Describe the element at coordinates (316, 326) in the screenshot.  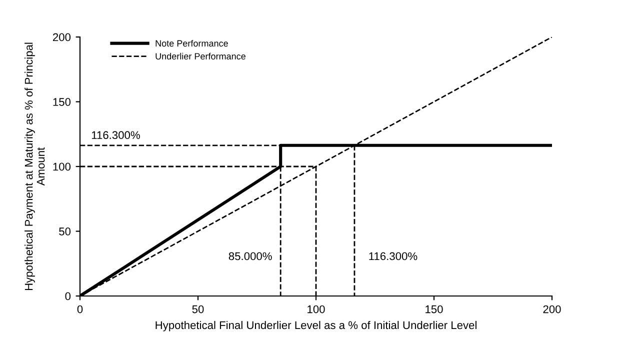
I see `x-axis-title: Hypothetical Final Underlier Level as a % of Initial Underlier Level` at that location.